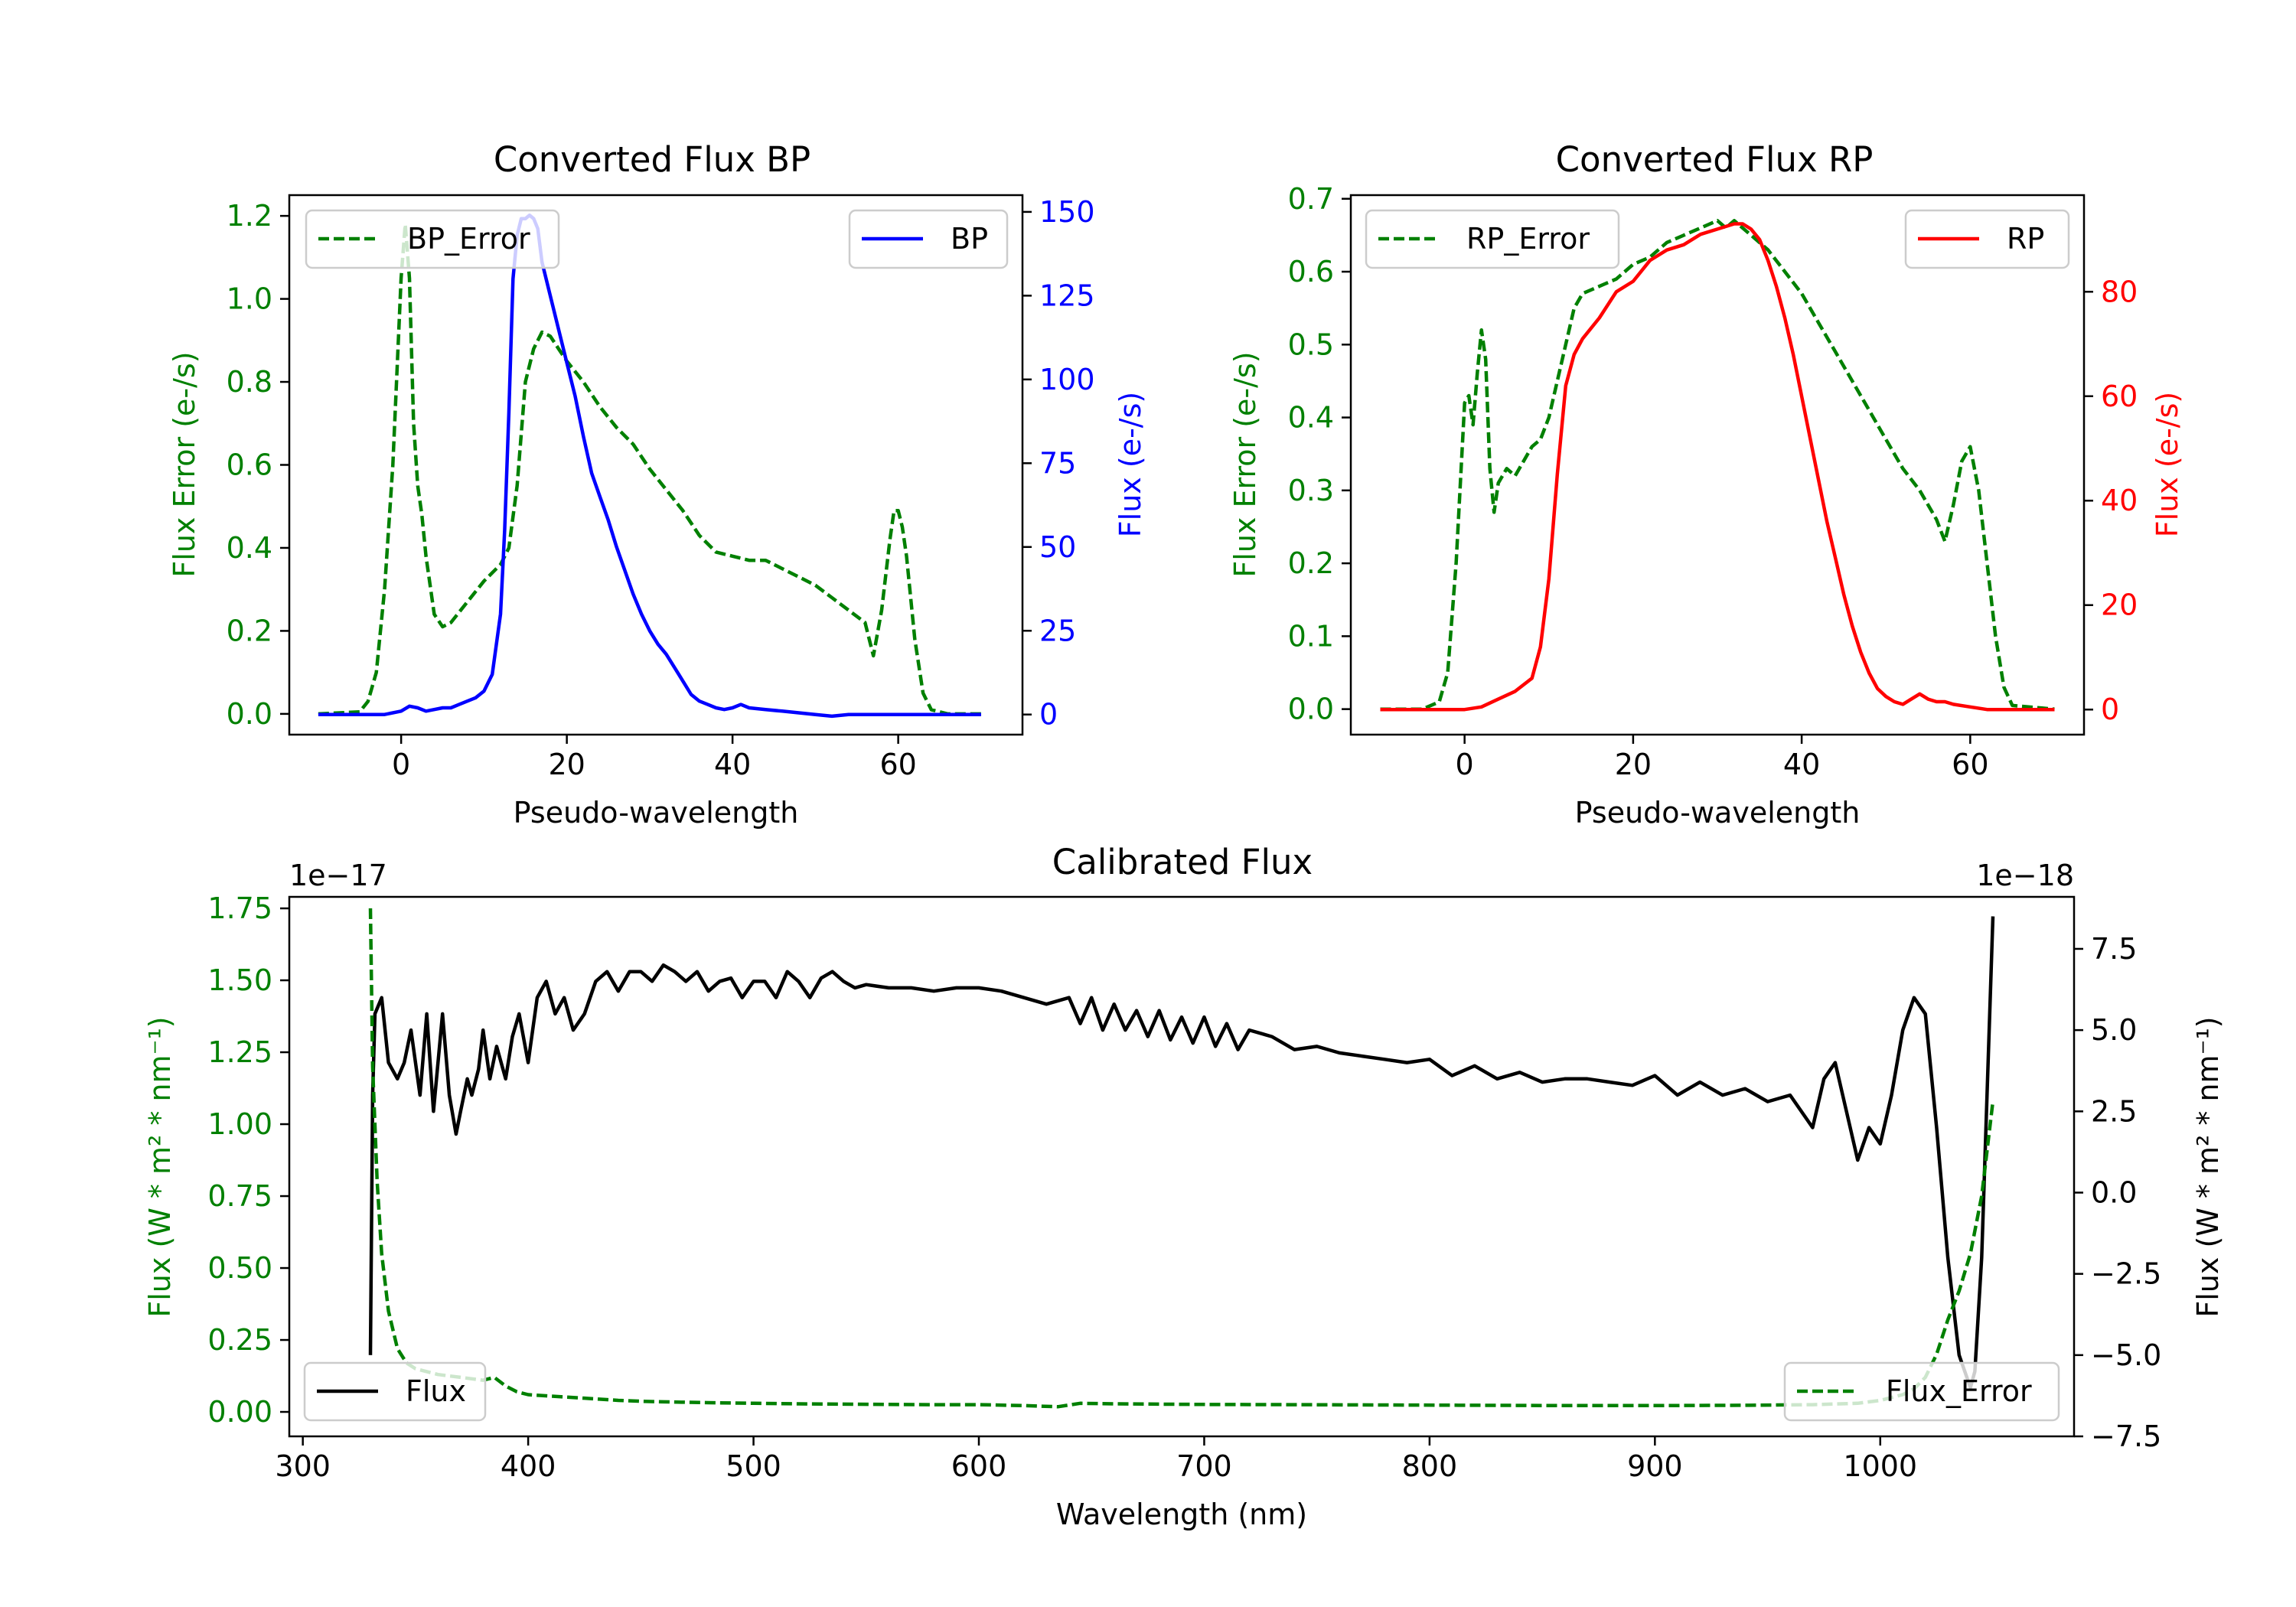 This screenshot has height=1607, width=2296. What do you see at coordinates (1096, 1459) in the screenshot?
I see `cal-x-ticks: 300 400 500 600 700 800 900 1000` at bounding box center [1096, 1459].